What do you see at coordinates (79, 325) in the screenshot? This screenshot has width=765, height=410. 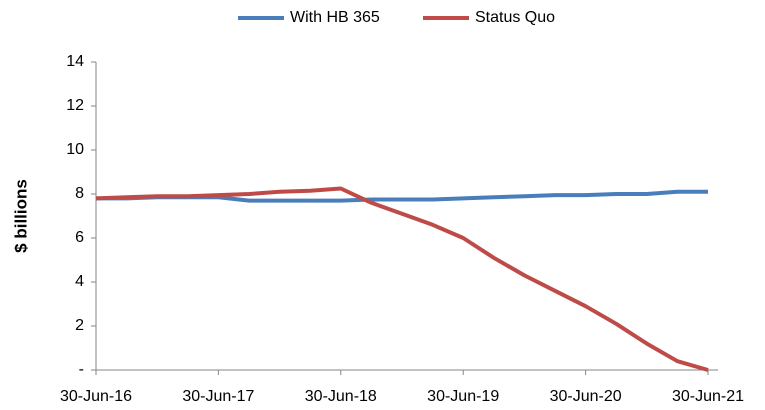 I see `y-tick-label: 2` at bounding box center [79, 325].